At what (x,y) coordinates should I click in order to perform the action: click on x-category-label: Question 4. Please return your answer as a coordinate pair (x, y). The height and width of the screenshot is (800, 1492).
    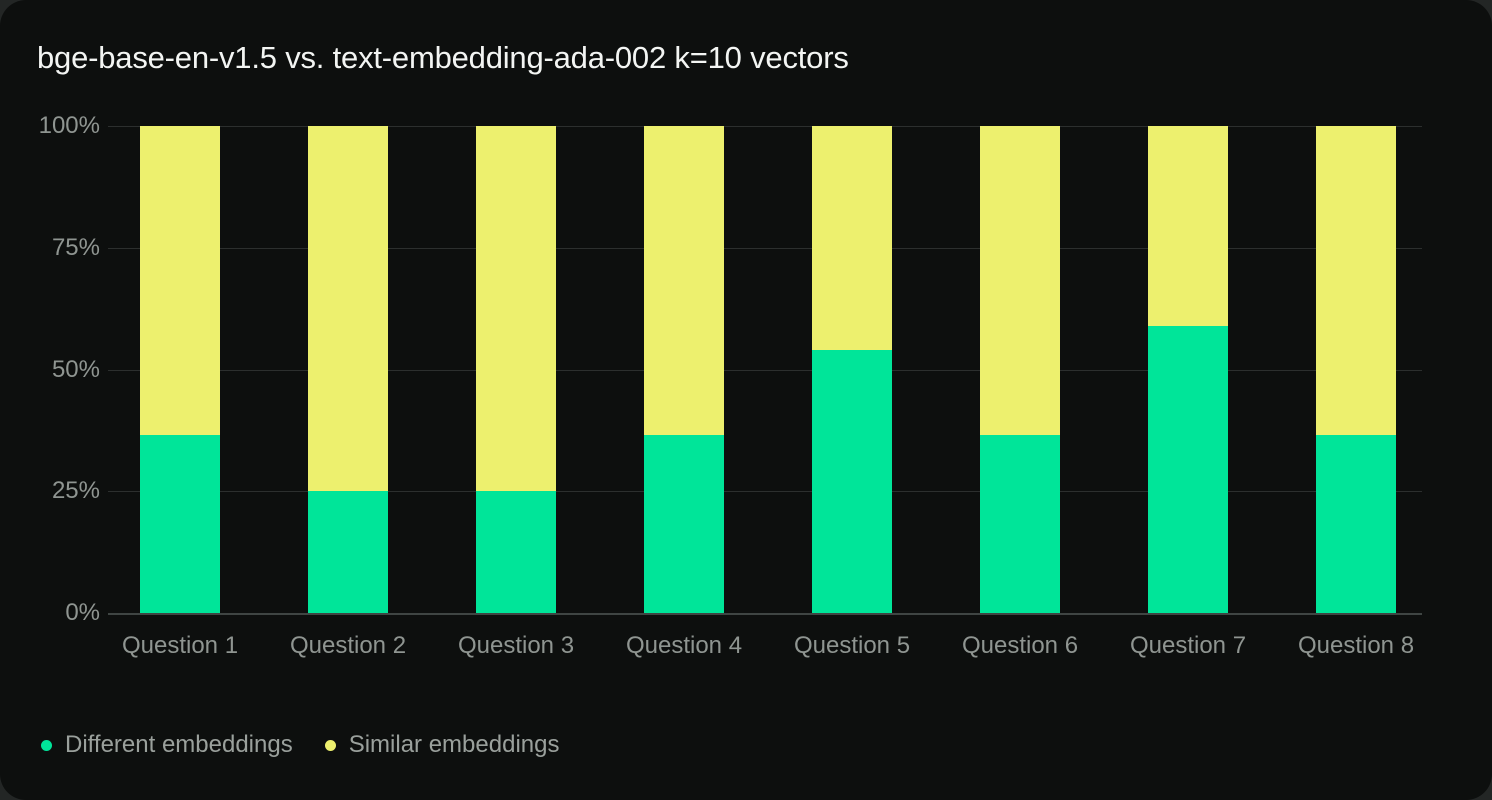
    Looking at the image, I should click on (684, 645).